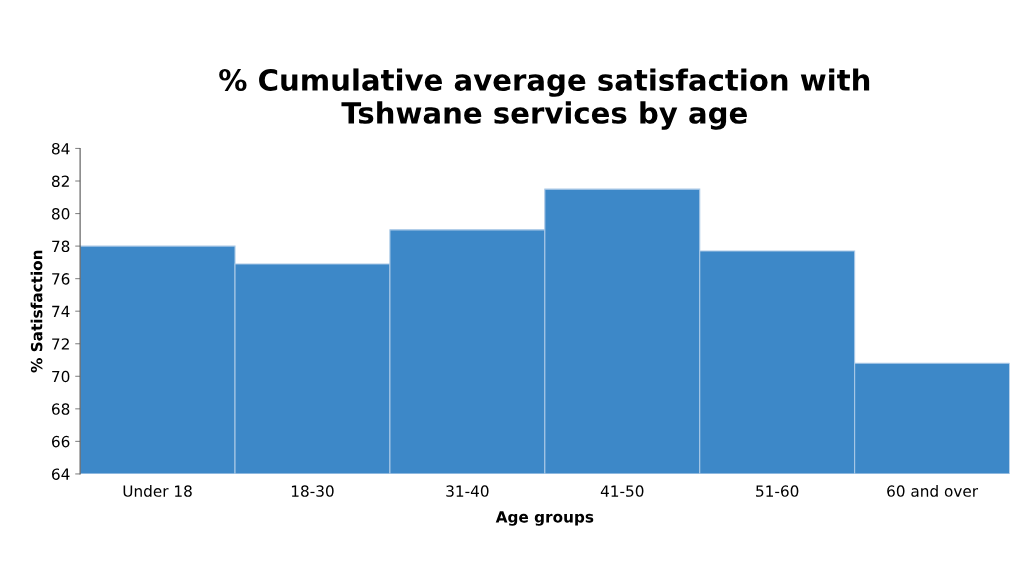  I want to click on y-tick-label: 74, so click(61, 311).